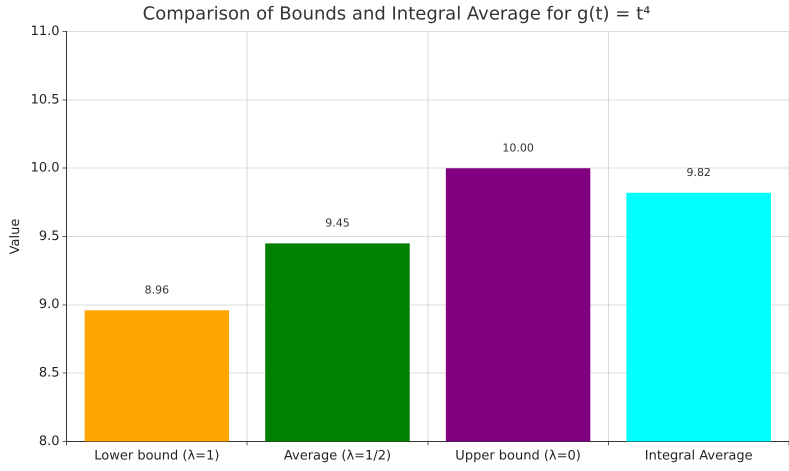 The image size is (789, 471). I want to click on y-axis-title: Value, so click(16, 236).